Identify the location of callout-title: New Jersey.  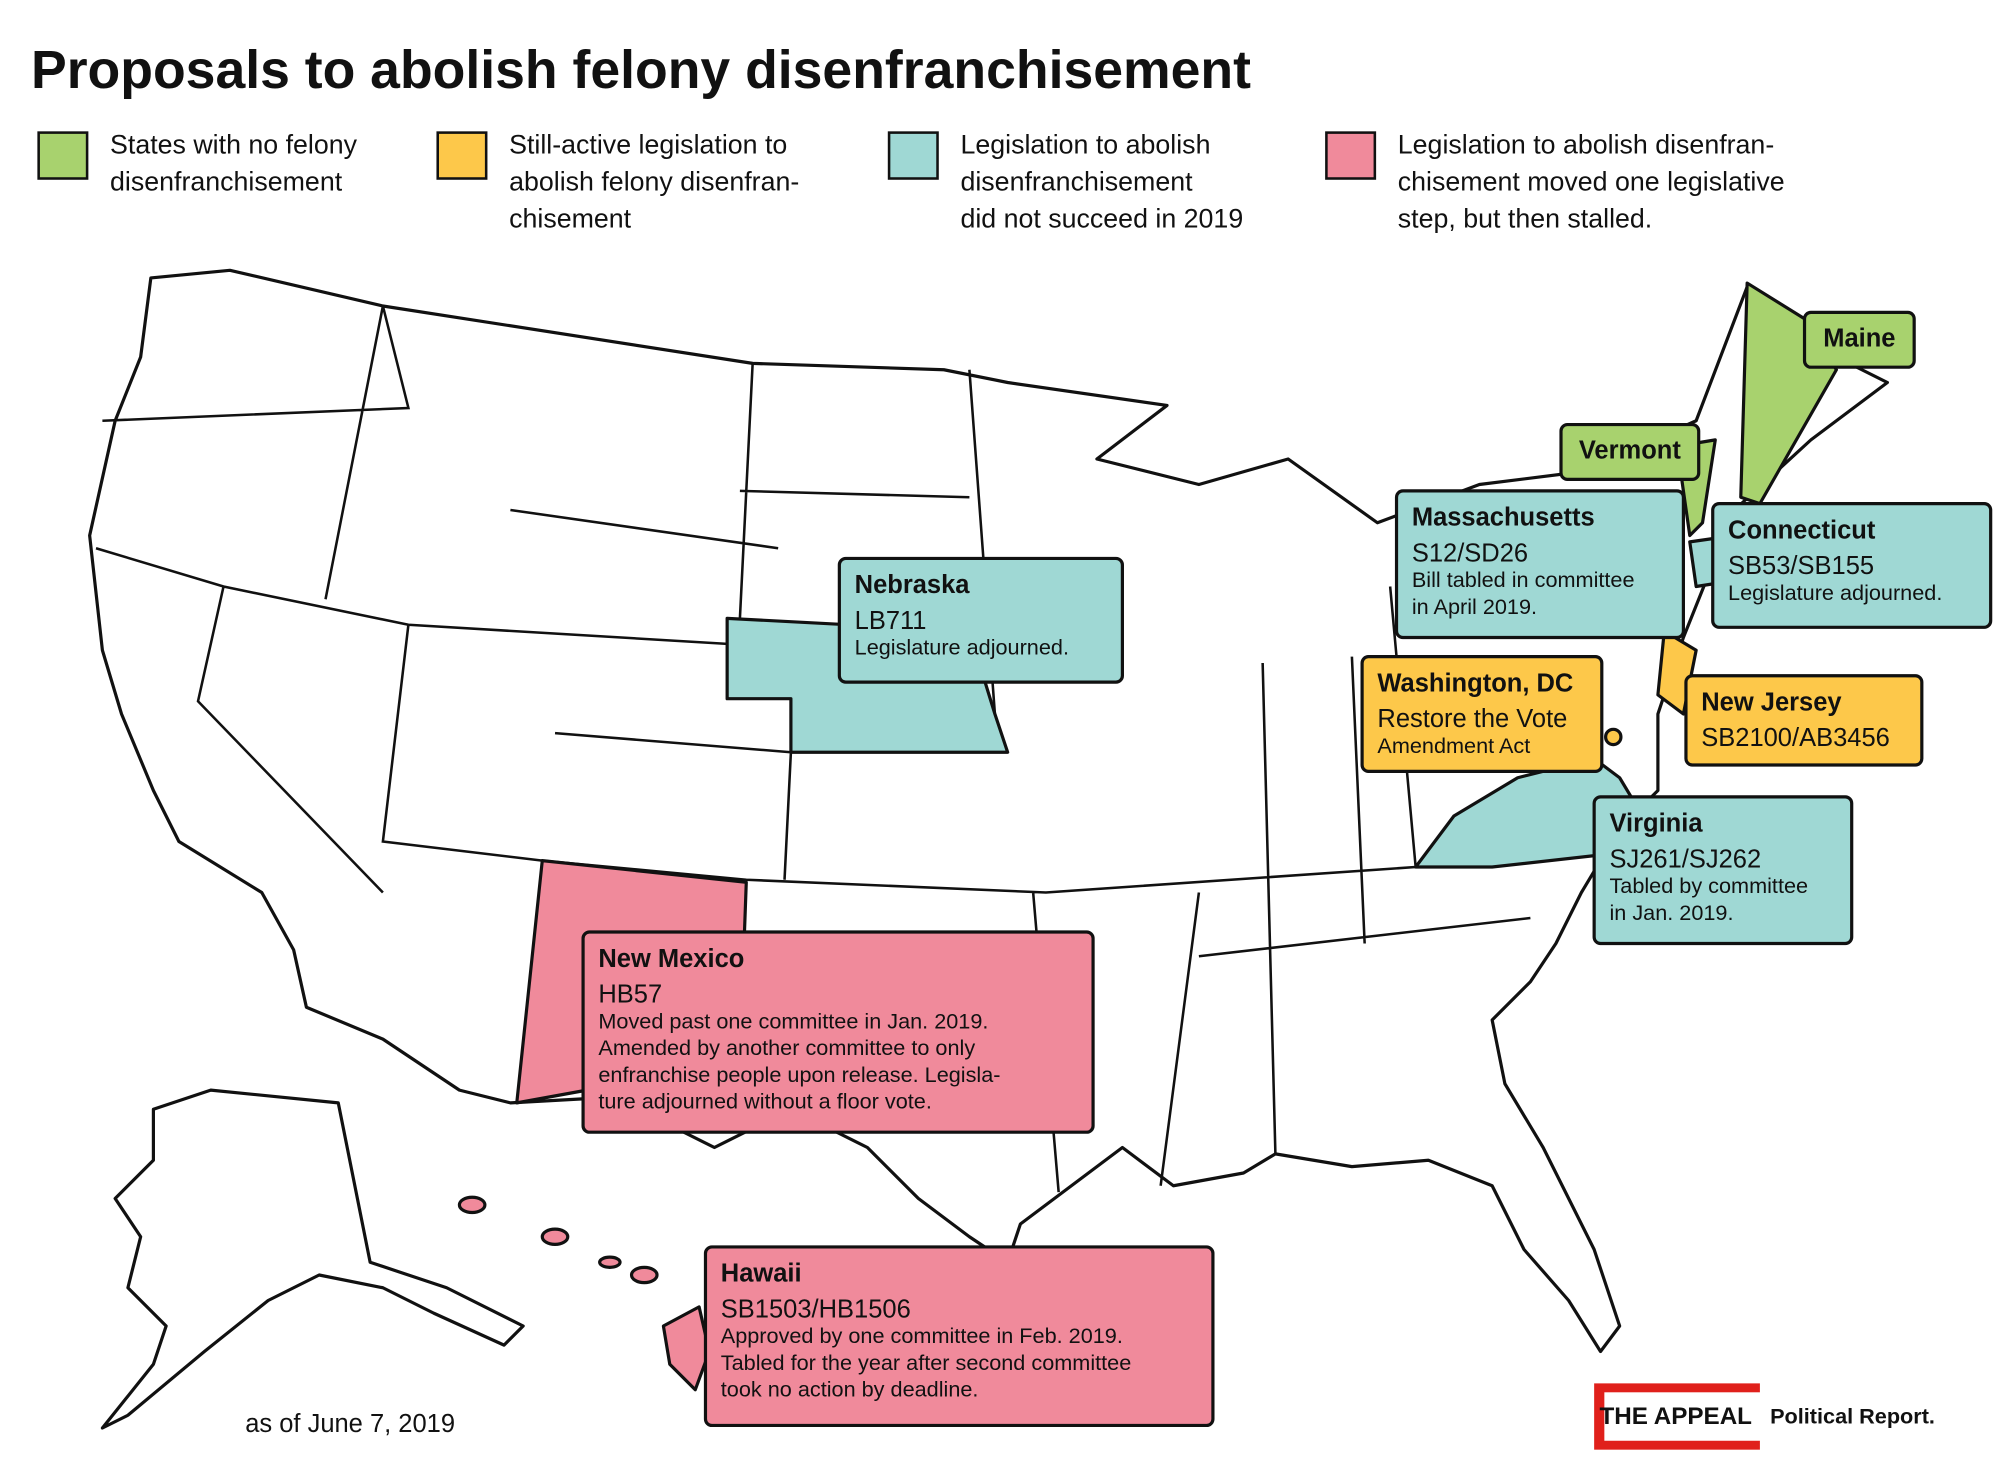
(1771, 703).